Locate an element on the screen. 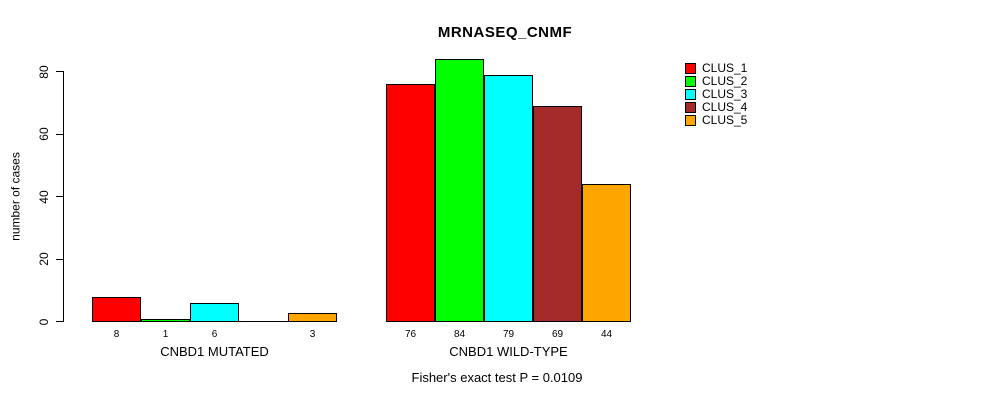 The image size is (990, 400). legend-entry-clus_2: CLUS_2 is located at coordinates (716, 81).